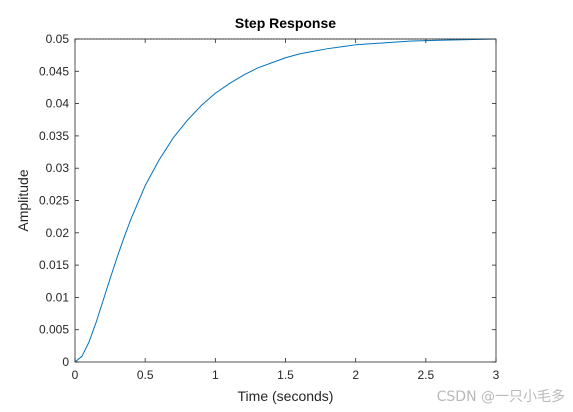 This screenshot has height=412, width=573. What do you see at coordinates (65, 362) in the screenshot?
I see `y-tick-label: 0` at bounding box center [65, 362].